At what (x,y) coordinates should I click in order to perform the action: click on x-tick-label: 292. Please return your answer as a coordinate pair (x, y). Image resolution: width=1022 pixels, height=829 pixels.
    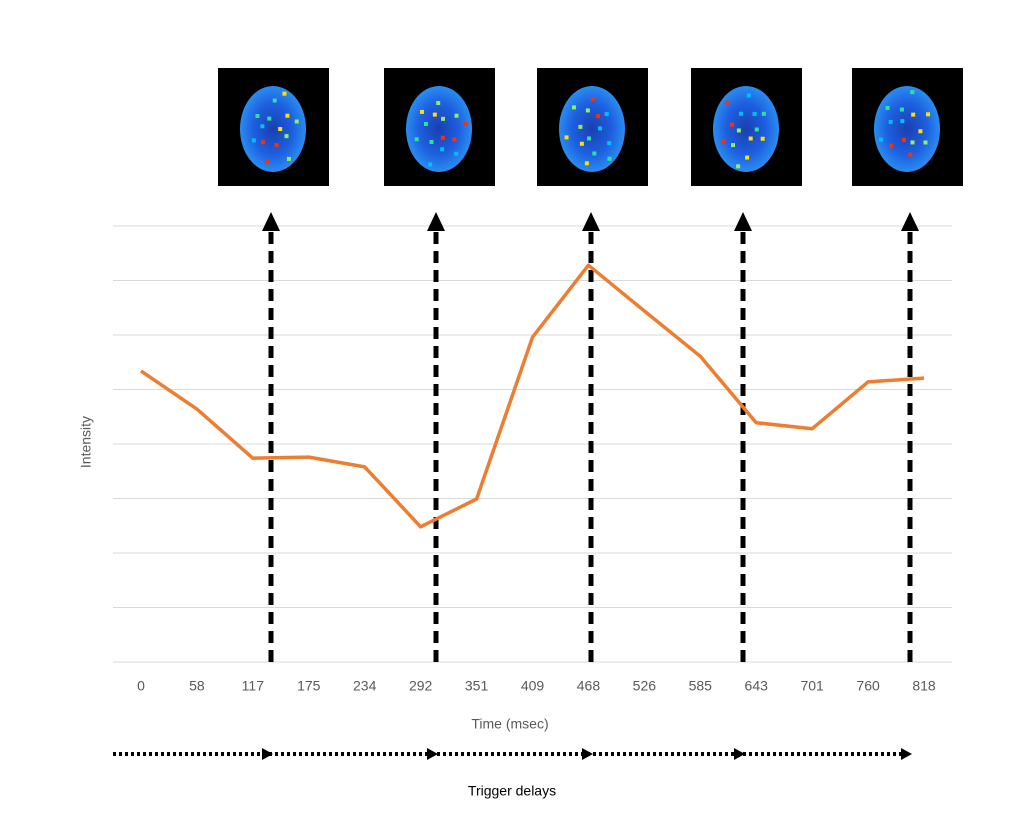
    Looking at the image, I should click on (421, 686).